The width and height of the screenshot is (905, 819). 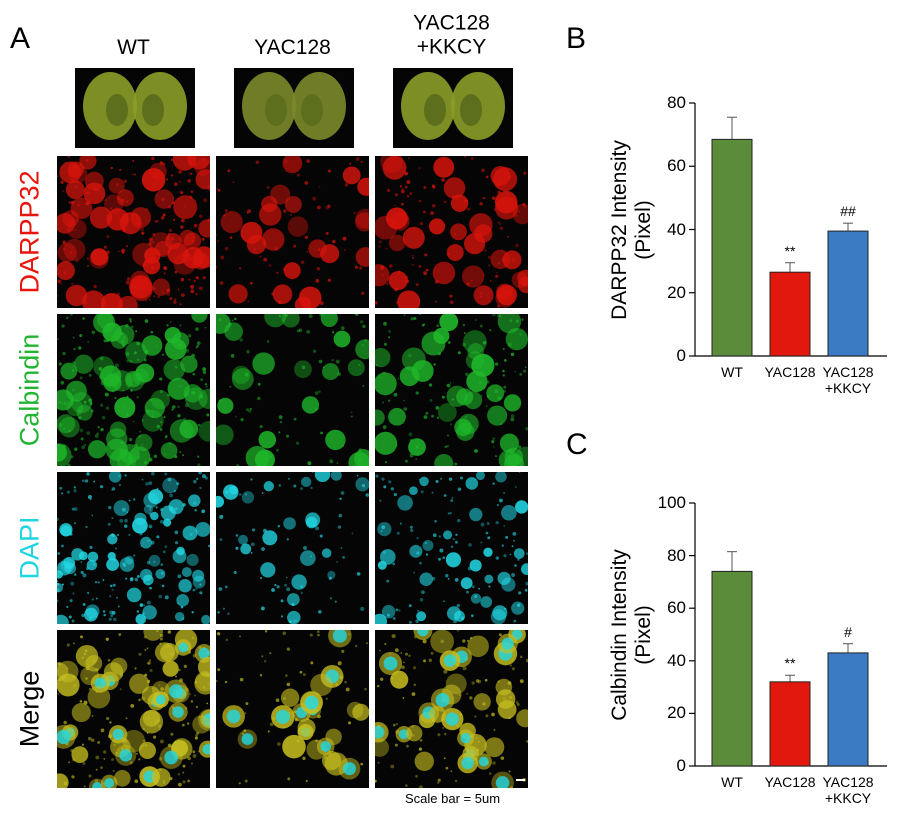 What do you see at coordinates (465, 738) in the screenshot?
I see `nucleus` at bounding box center [465, 738].